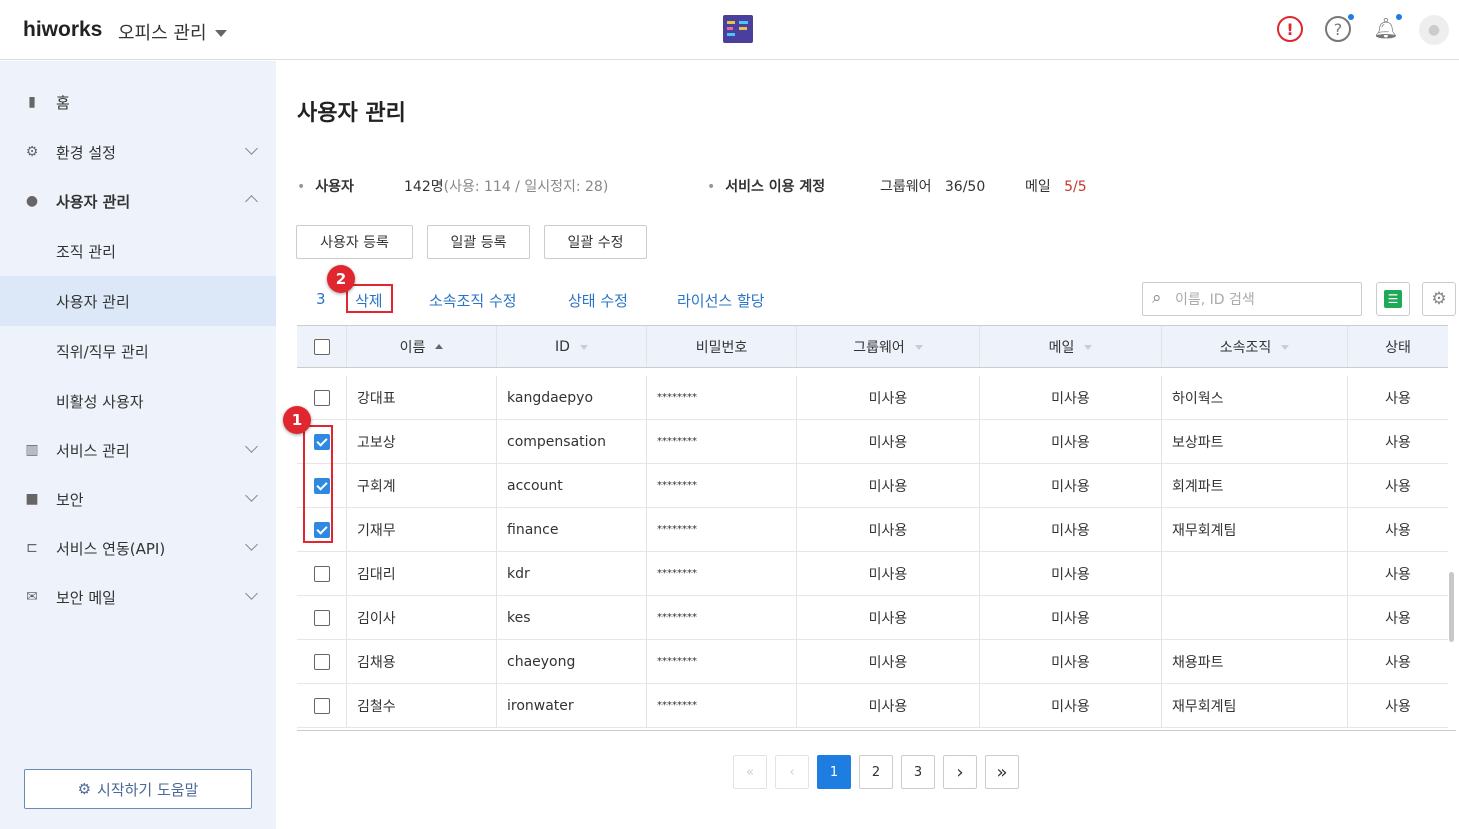 Image resolution: width=1459 pixels, height=829 pixels. Describe the element at coordinates (138, 401) in the screenshot. I see `sidebar-item-inactive-users: 비활성 사용자` at that location.